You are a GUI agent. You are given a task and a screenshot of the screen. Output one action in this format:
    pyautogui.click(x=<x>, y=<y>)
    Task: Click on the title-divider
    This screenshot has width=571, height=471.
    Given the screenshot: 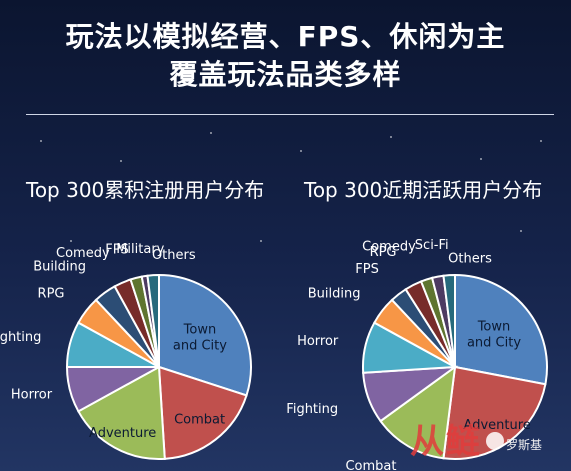 What is the action you would take?
    pyautogui.click(x=290, y=114)
    